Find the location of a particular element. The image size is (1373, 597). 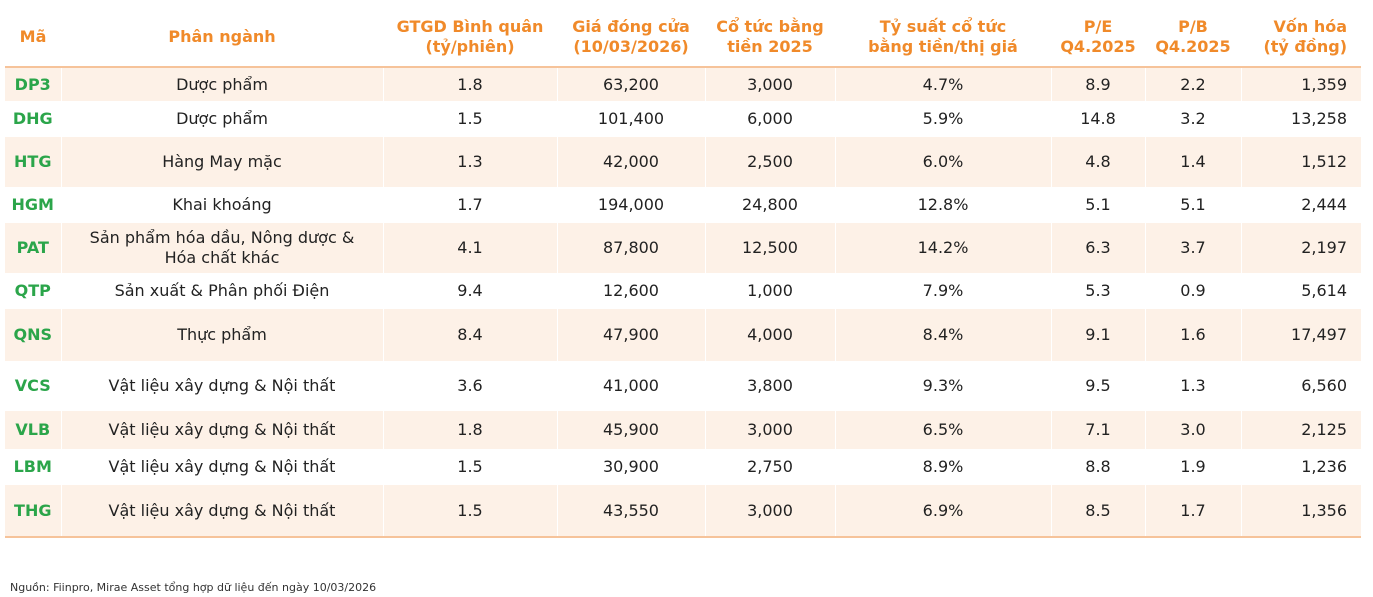

cell-dividend-yield: 6.0% is located at coordinates (942, 162).